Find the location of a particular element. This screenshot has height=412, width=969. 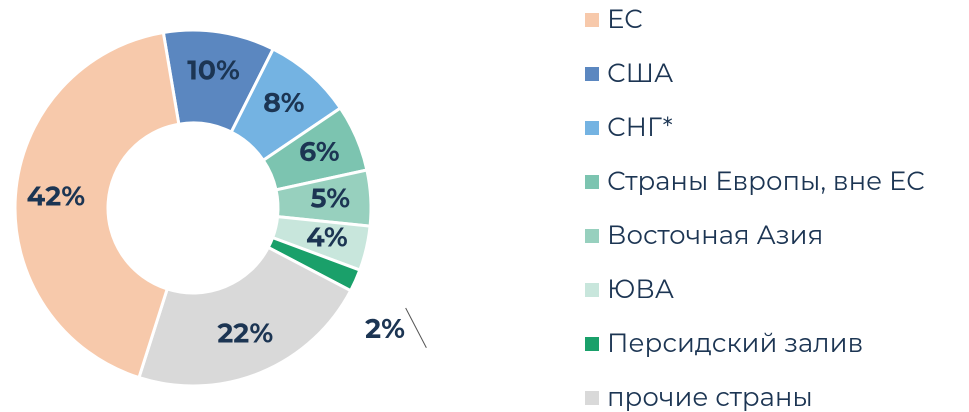

data-label: 5% is located at coordinates (330, 198).